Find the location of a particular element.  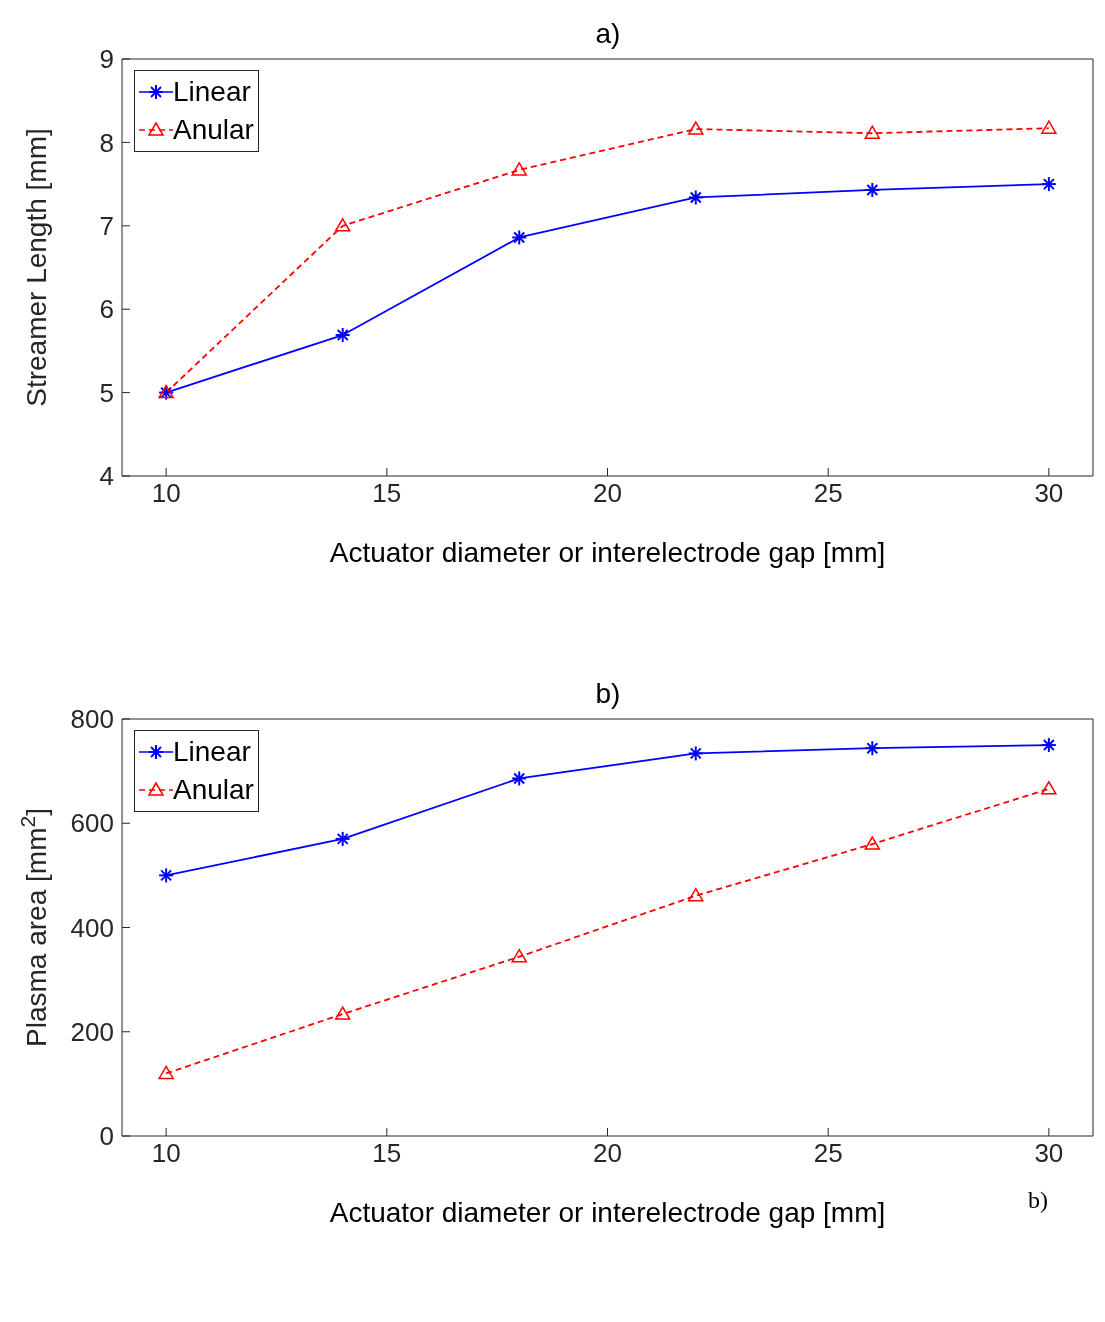

y-tick-label: 4 is located at coordinates (106, 476).